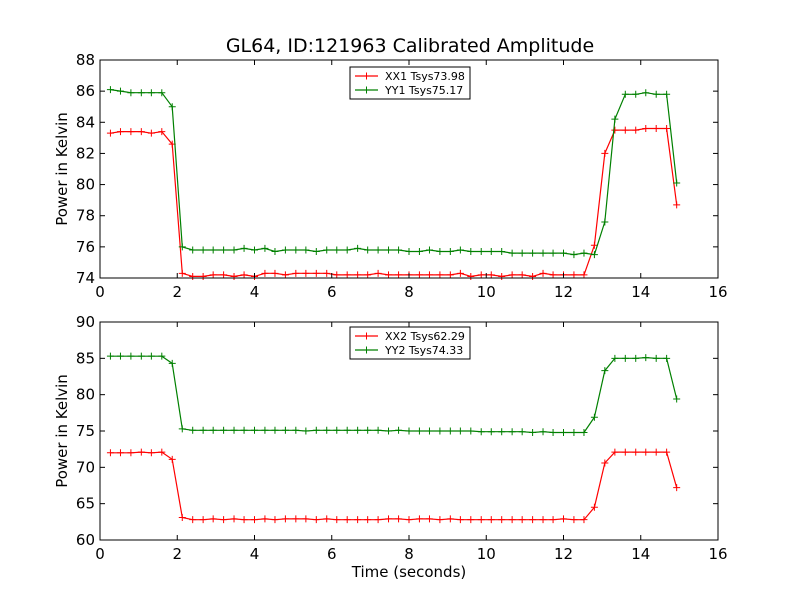  I want to click on y-tick-label: 80, so click(85, 185).